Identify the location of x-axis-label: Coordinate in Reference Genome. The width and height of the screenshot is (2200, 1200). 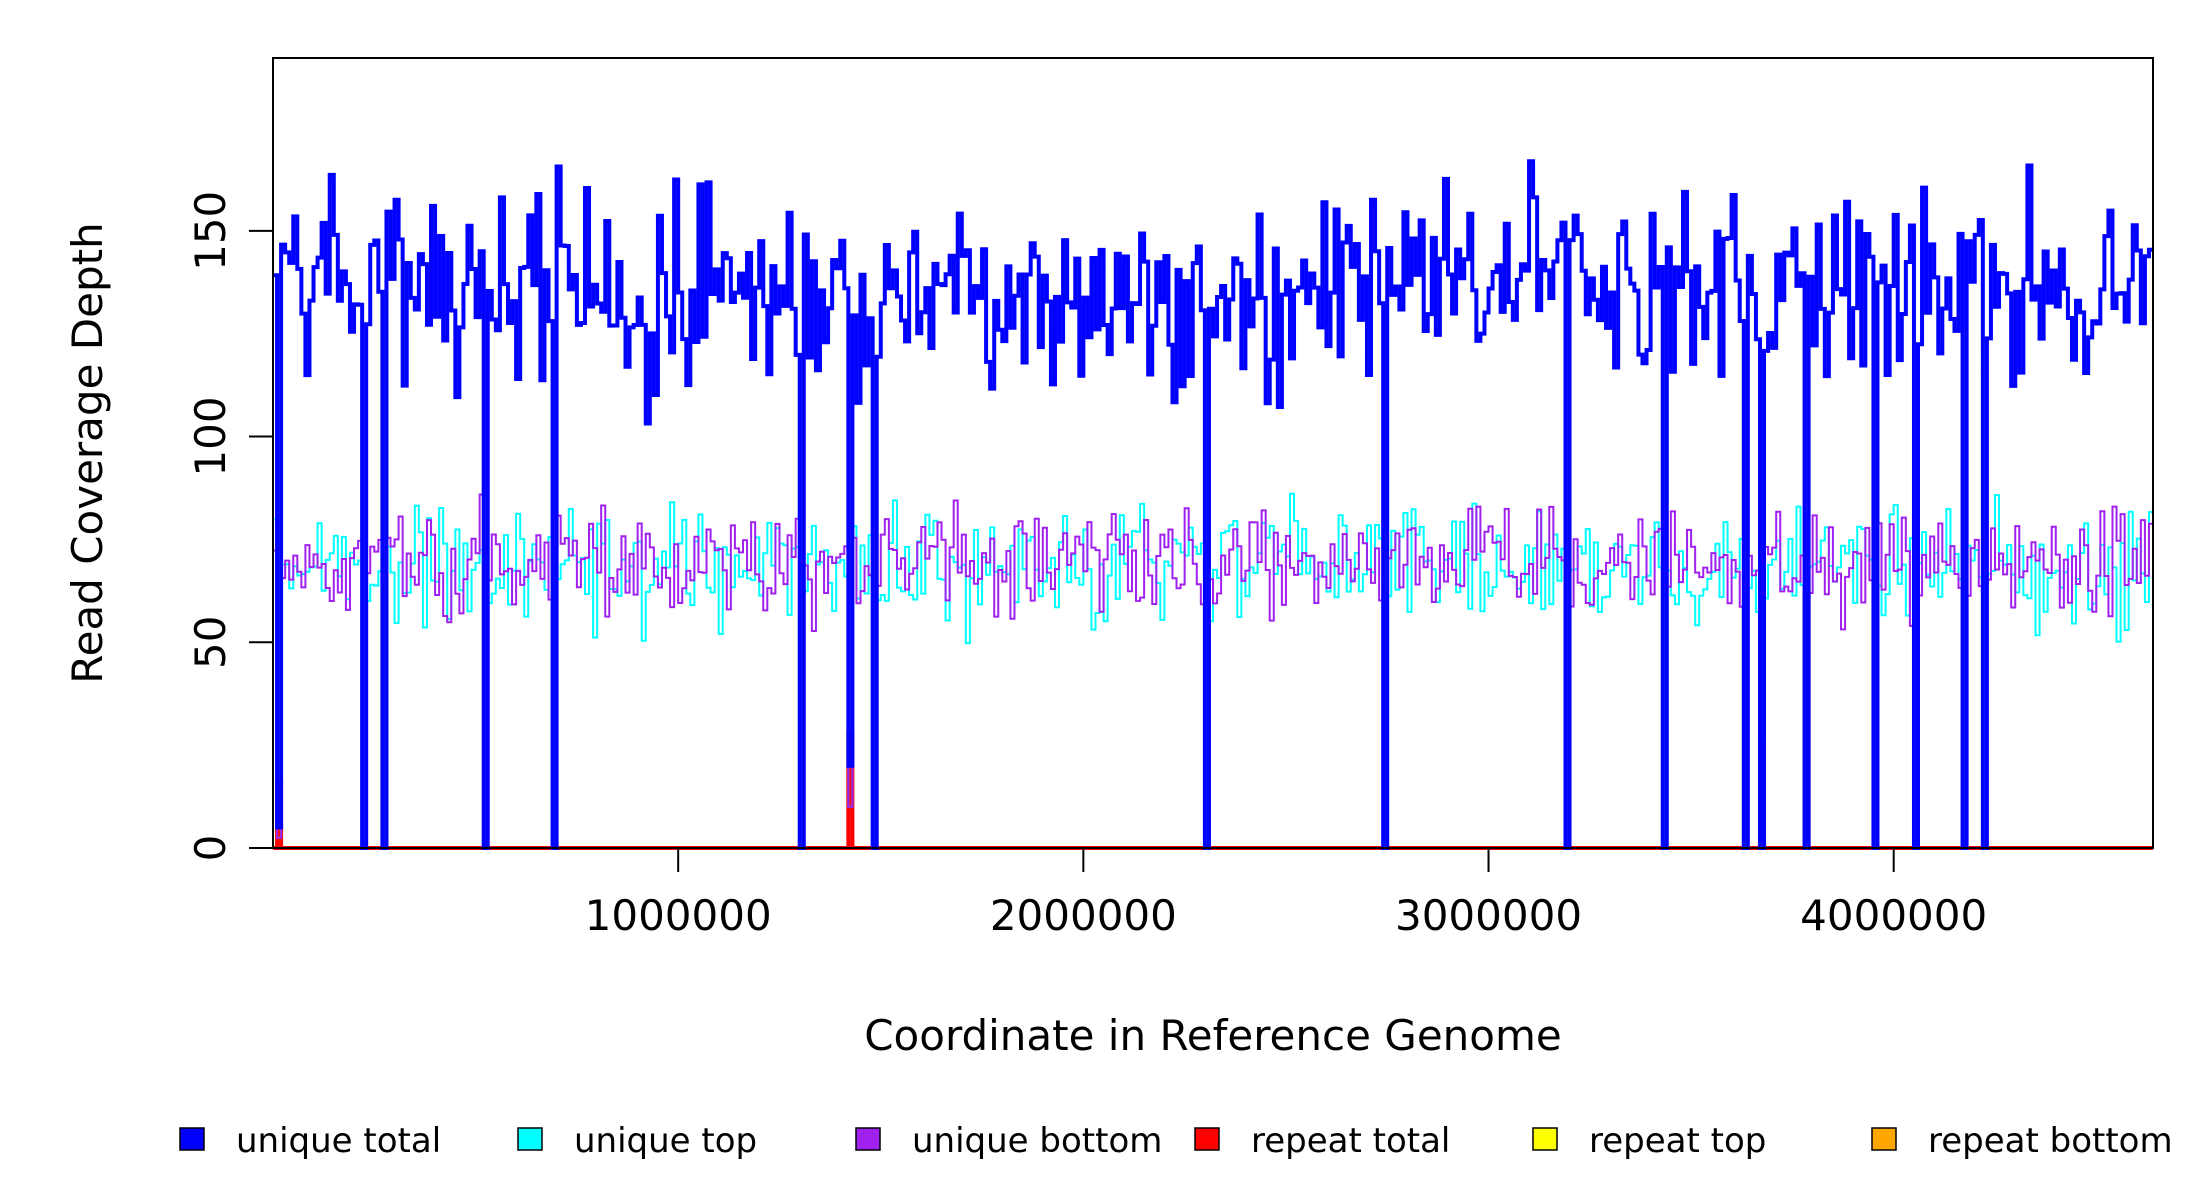
(1213, 1035).